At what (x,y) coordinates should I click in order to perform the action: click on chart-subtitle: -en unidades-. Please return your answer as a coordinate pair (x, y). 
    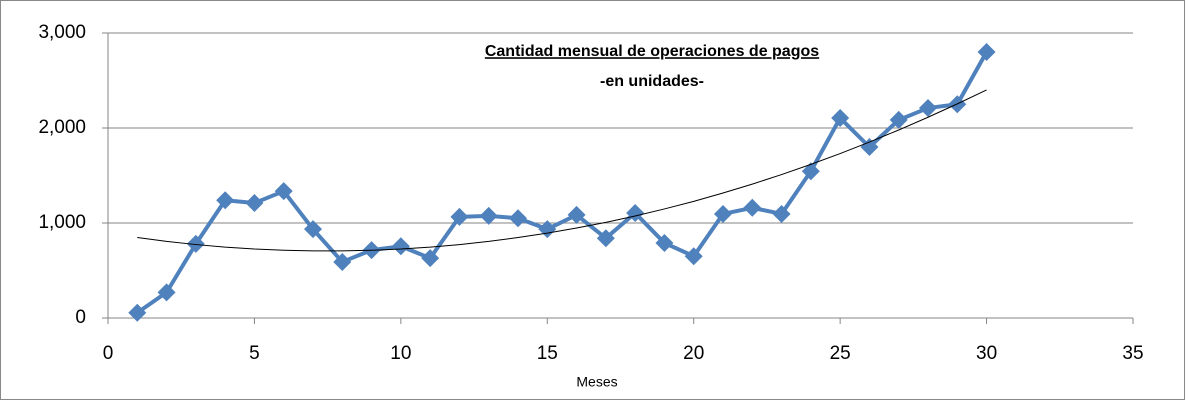
    Looking at the image, I should click on (652, 81).